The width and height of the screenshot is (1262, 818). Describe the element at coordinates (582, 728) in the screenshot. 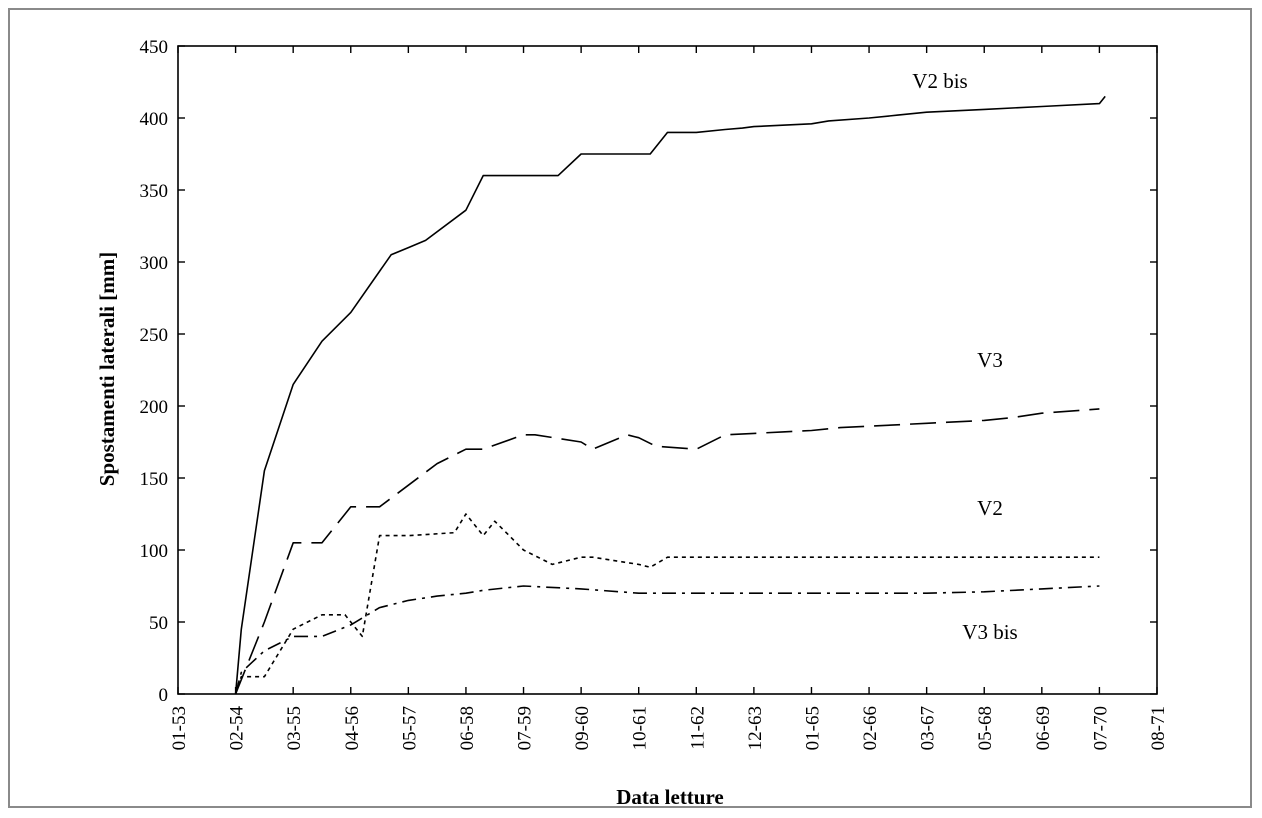

I see `x-tick-label: 09-60` at that location.